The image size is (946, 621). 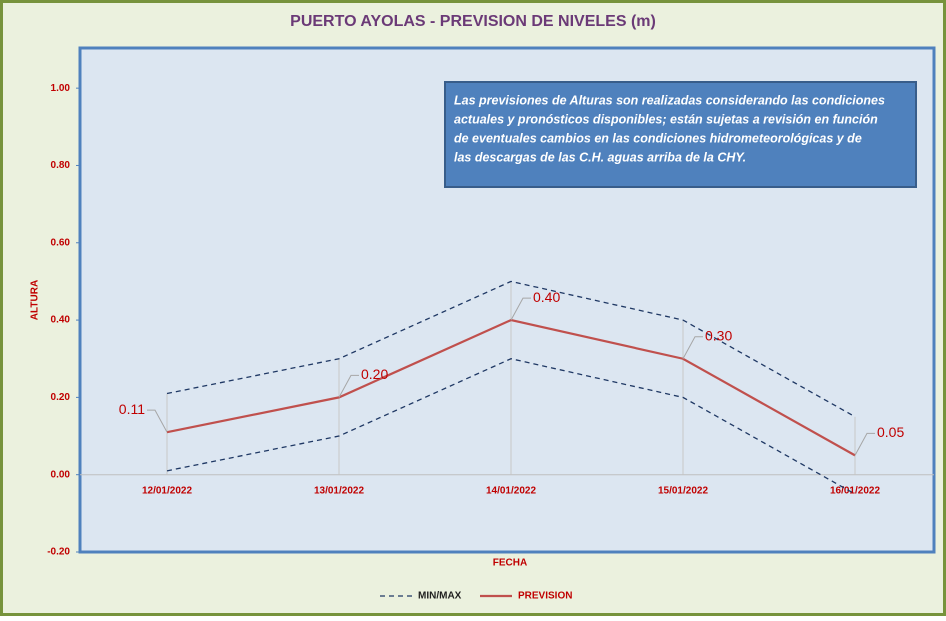 I want to click on y-tick-label: 0.20, so click(x=61, y=397).